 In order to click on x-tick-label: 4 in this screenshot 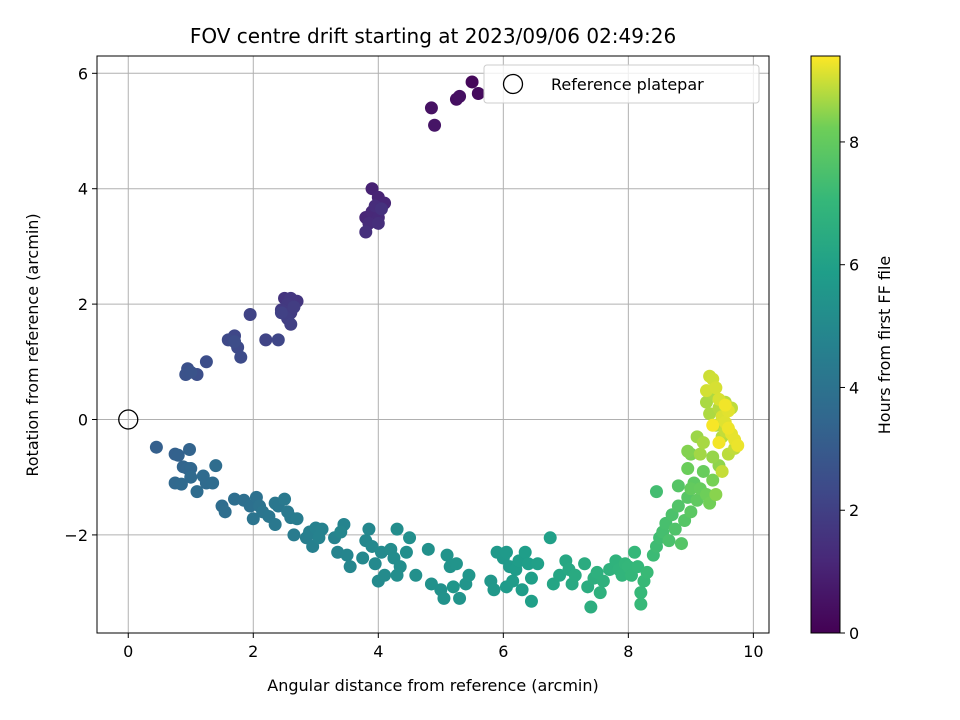, I will do `click(378, 651)`.